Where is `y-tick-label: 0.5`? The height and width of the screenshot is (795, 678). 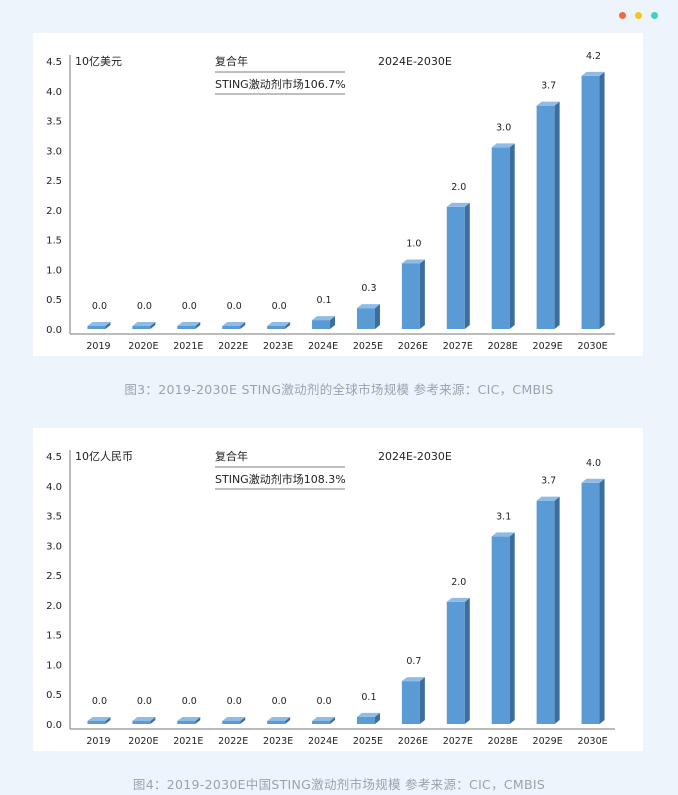 y-tick-label: 0.5 is located at coordinates (54, 300).